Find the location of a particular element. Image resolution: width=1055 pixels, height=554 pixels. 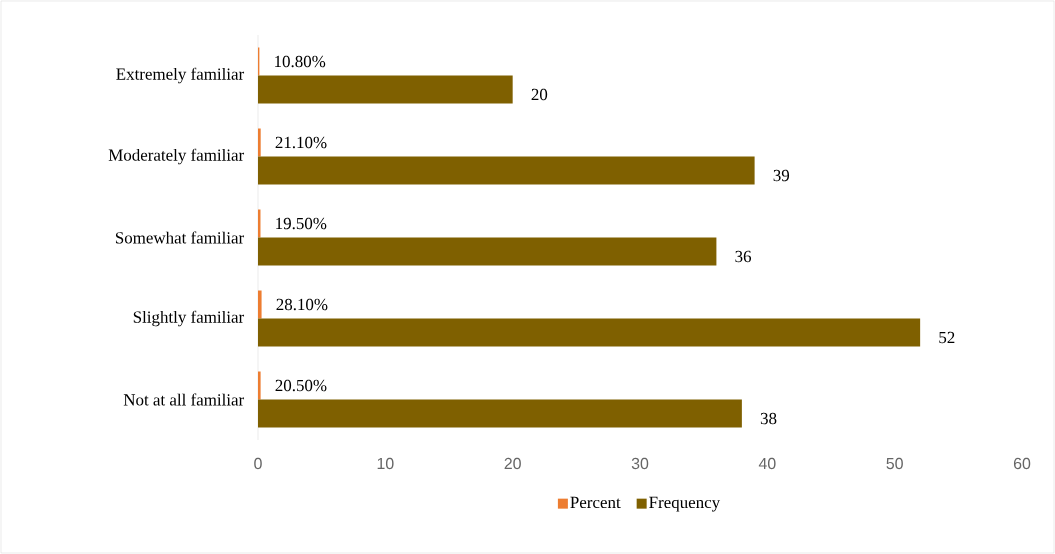

data-label: 21.10% is located at coordinates (301, 142).